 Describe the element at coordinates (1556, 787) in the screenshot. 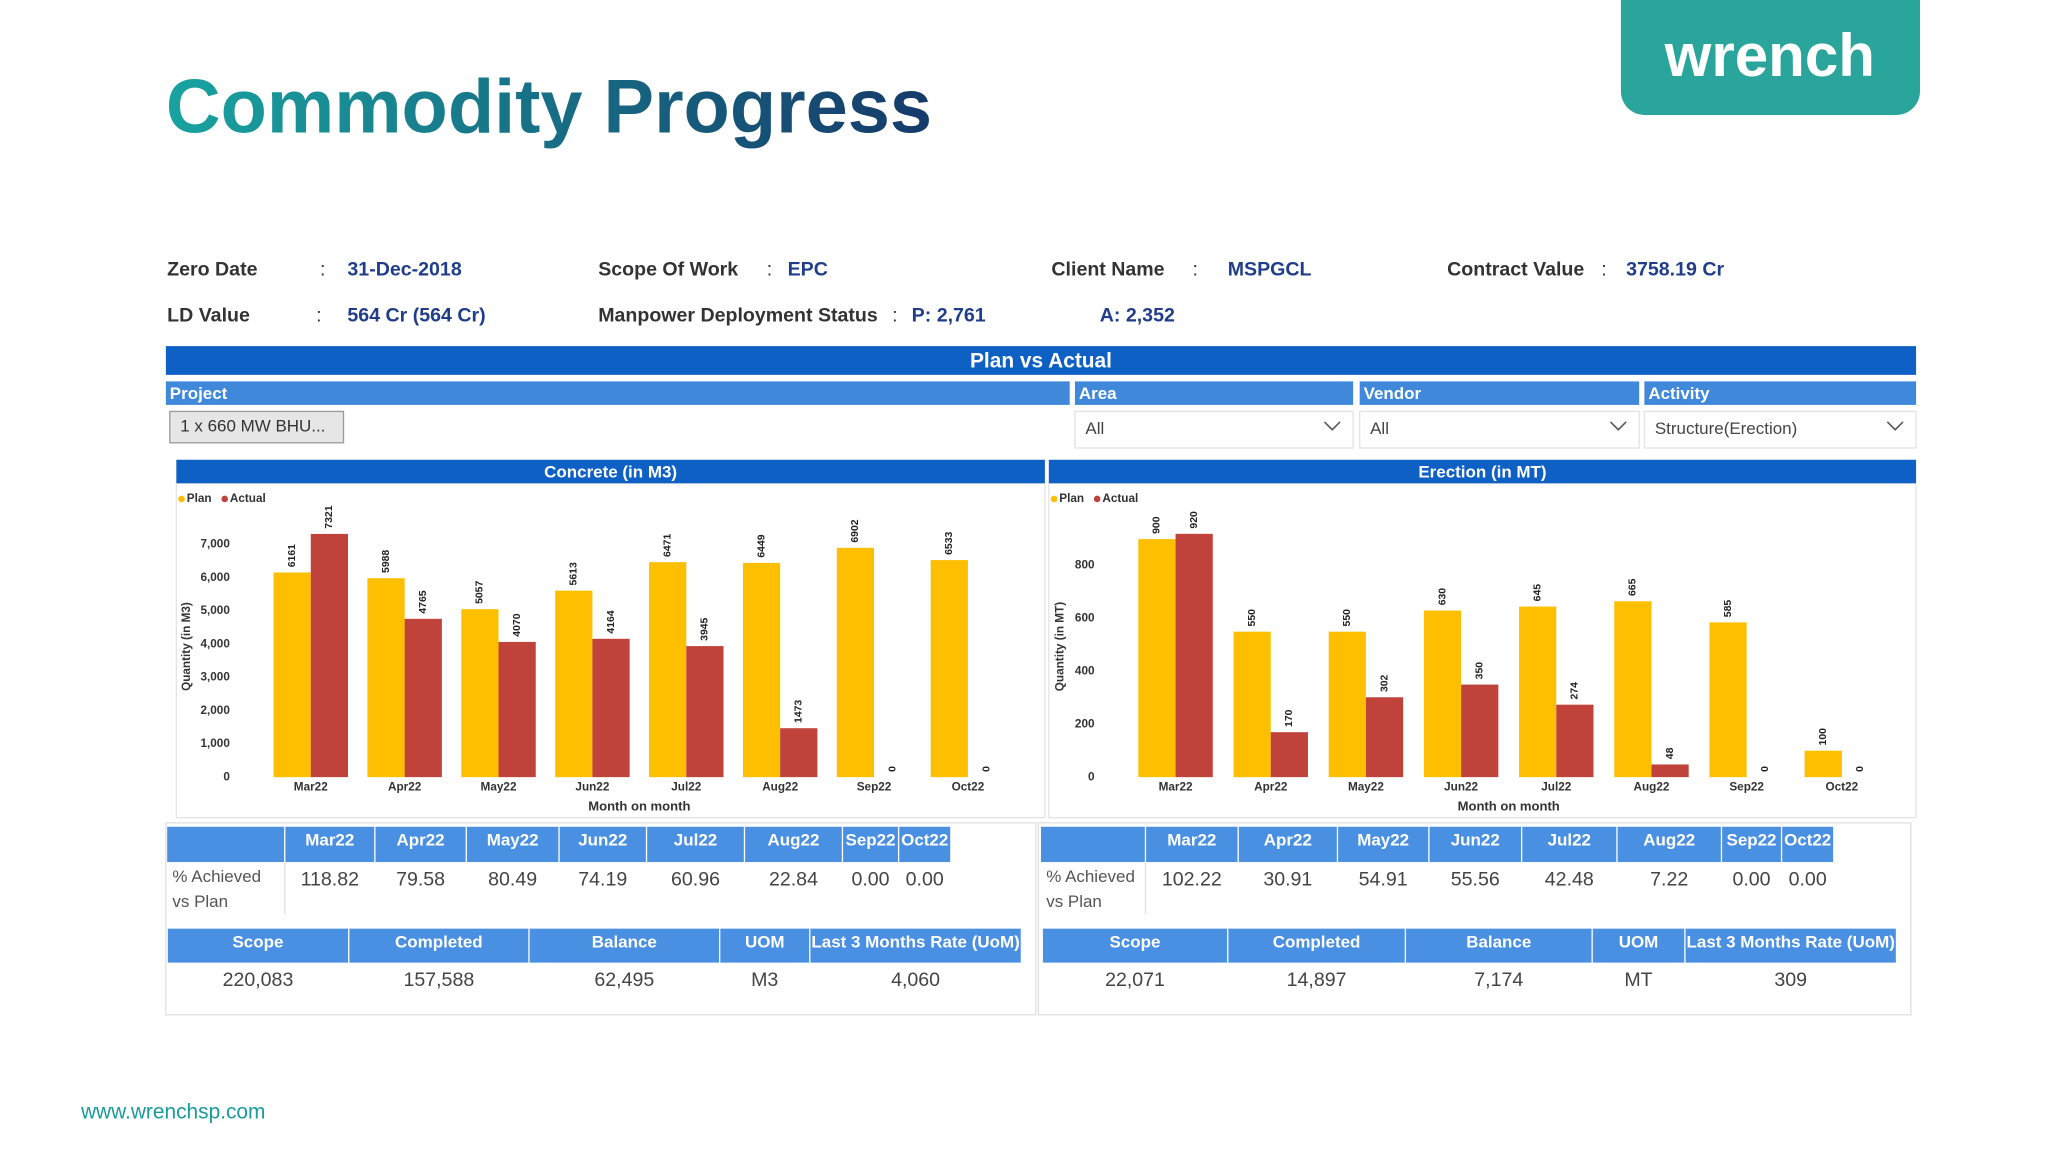

I see `x-tick-label: Jul22` at that location.